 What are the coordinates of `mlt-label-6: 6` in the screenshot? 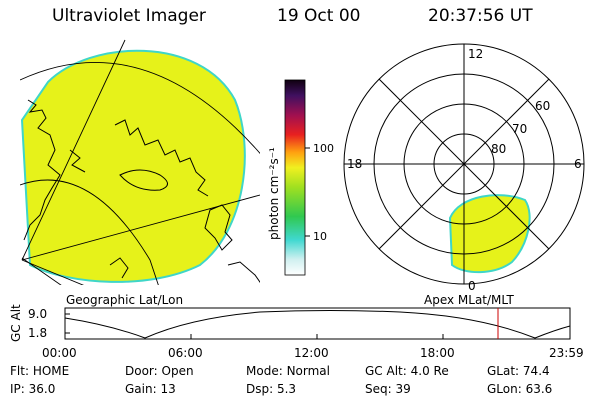 It's located at (578, 164).